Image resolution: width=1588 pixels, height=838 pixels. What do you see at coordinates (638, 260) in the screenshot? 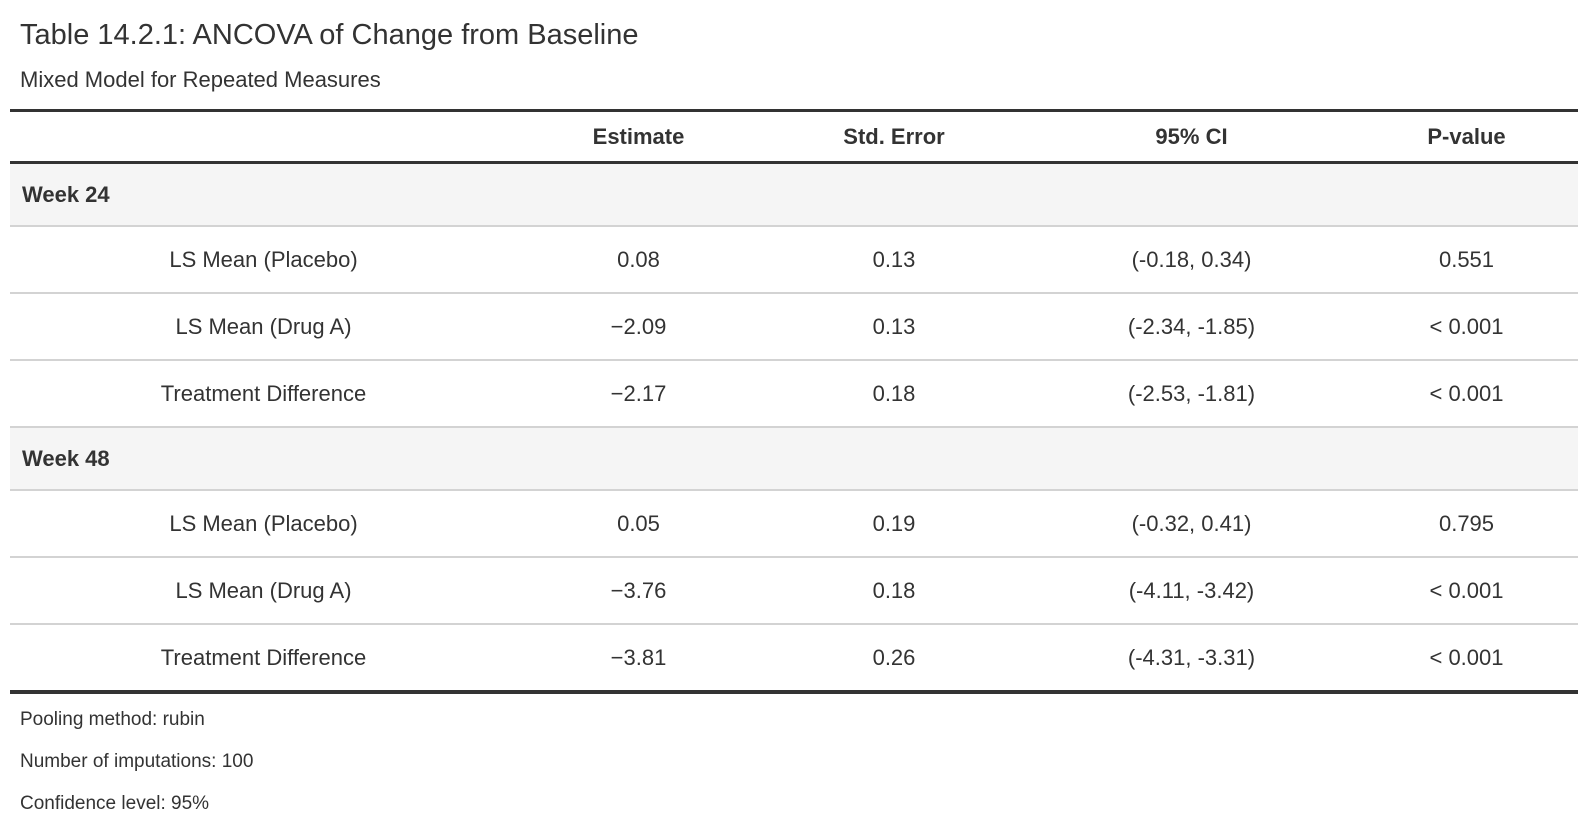
I see `estimate-cell: 0.08` at bounding box center [638, 260].